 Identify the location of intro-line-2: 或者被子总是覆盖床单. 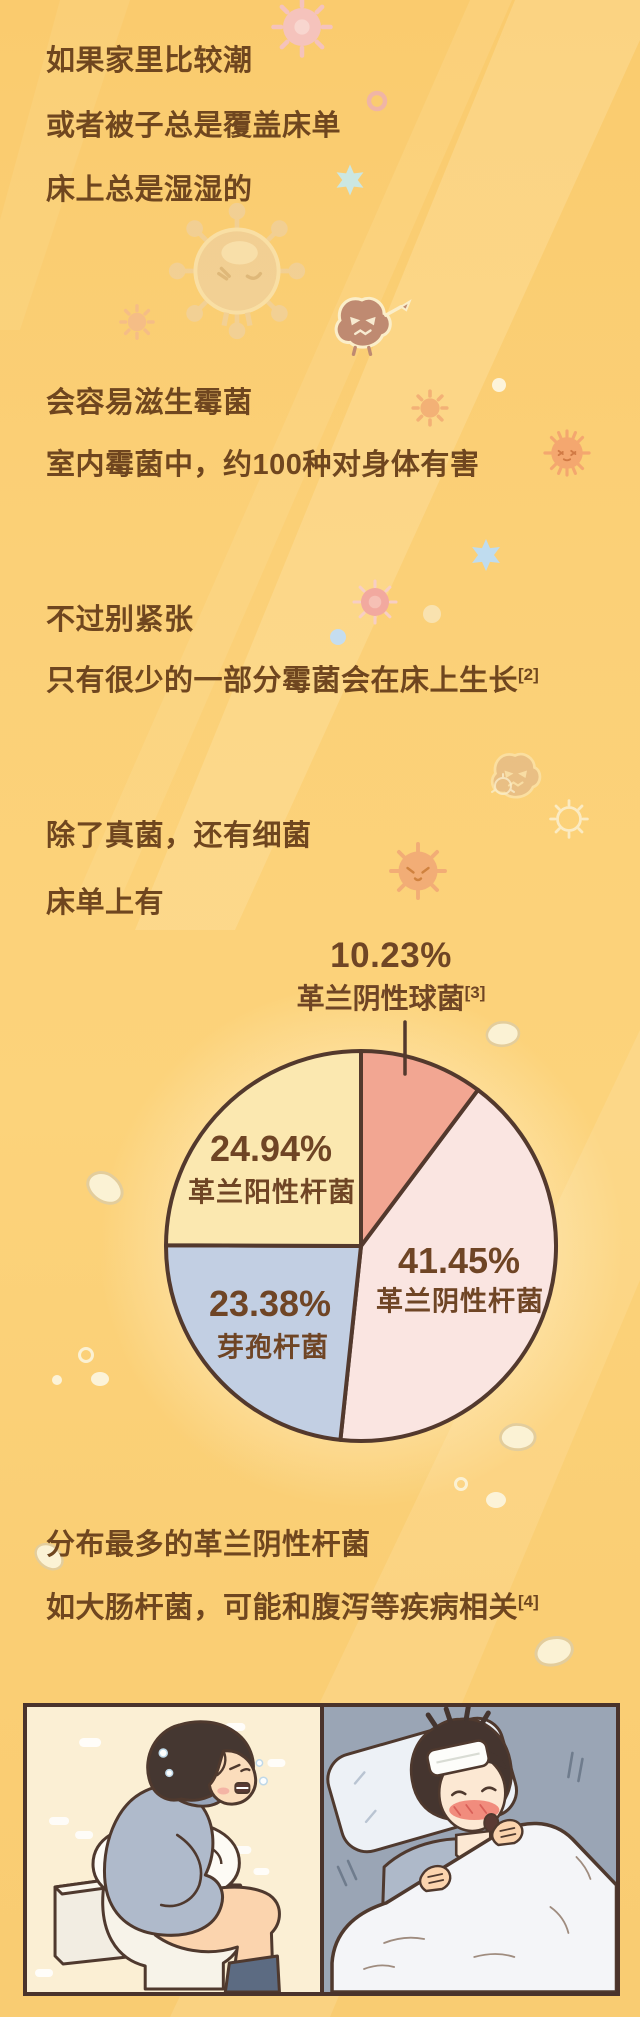
(194, 126).